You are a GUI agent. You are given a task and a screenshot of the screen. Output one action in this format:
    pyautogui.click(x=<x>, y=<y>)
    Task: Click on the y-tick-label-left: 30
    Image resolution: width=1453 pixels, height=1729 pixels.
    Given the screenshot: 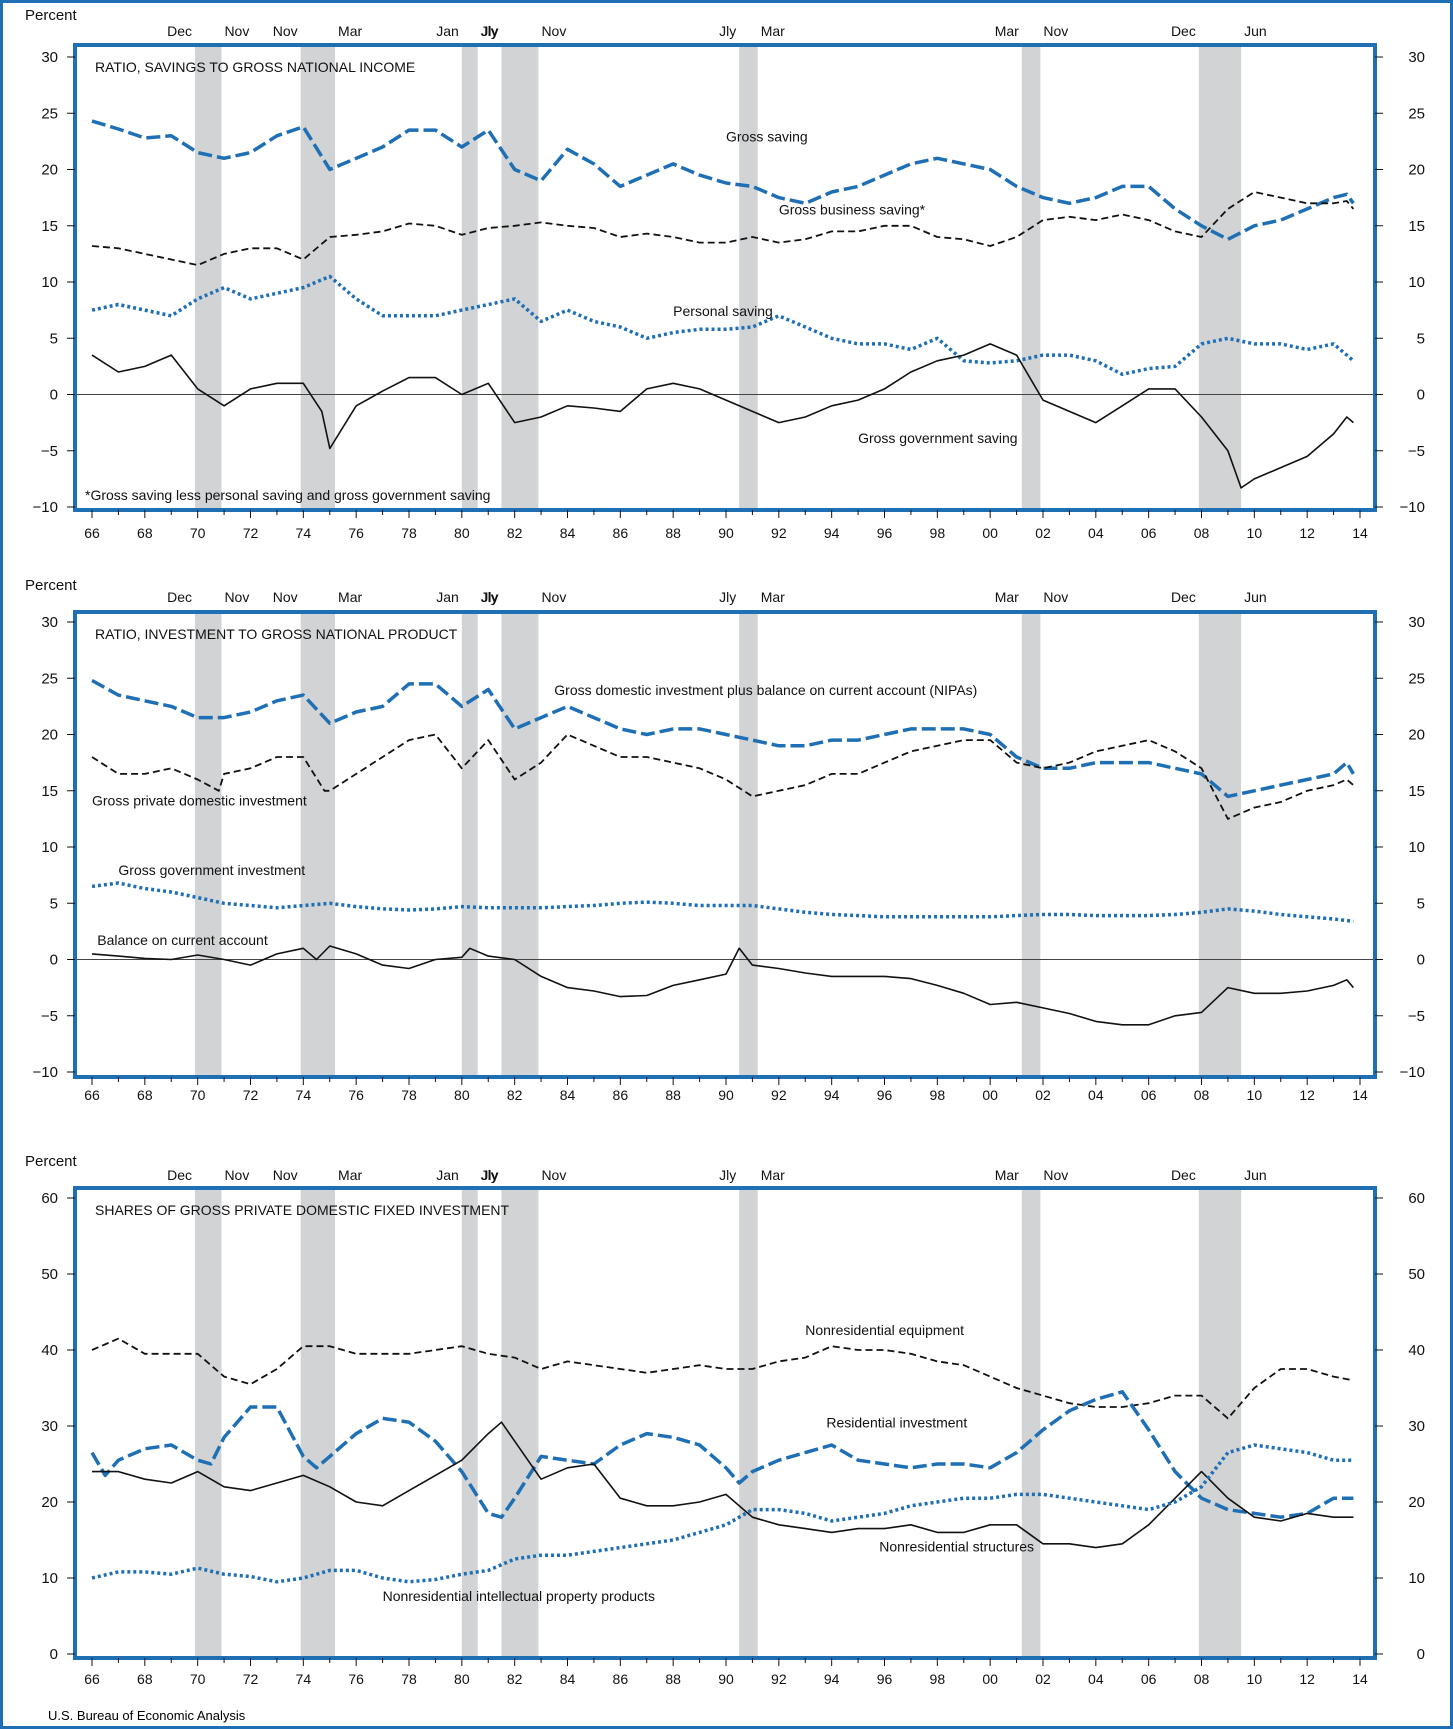 What is the action you would take?
    pyautogui.click(x=49, y=57)
    